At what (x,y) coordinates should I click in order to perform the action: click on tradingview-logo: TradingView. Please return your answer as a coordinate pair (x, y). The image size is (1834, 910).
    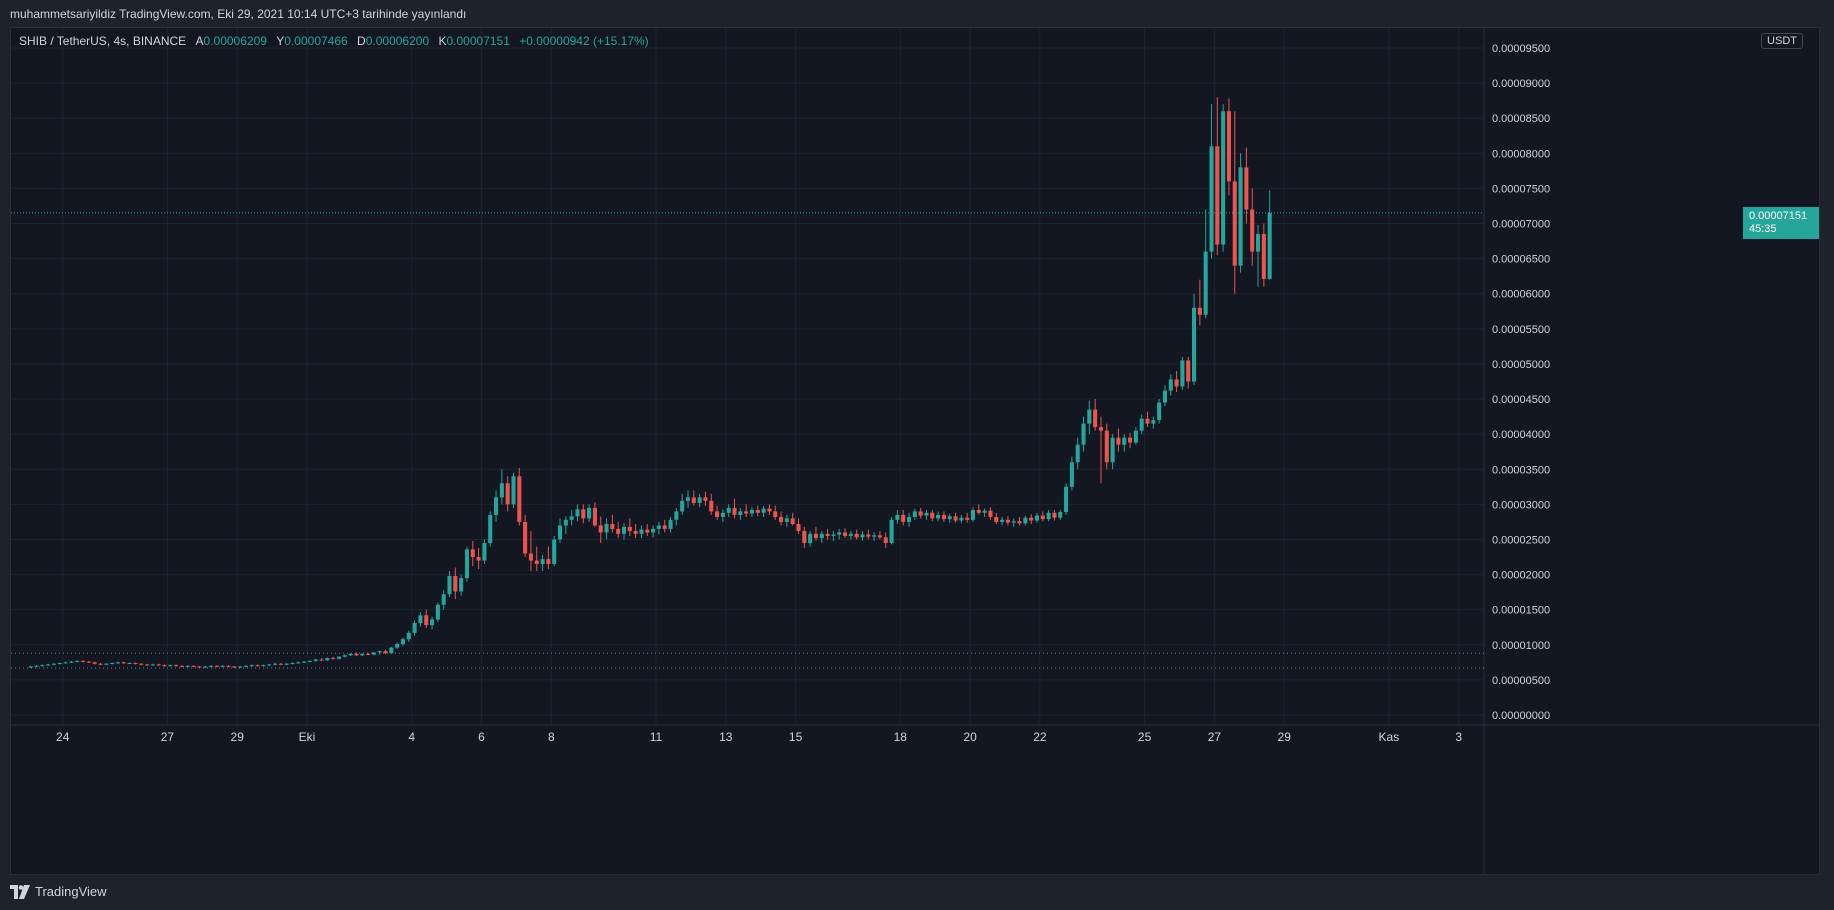
    Looking at the image, I should click on (58, 891).